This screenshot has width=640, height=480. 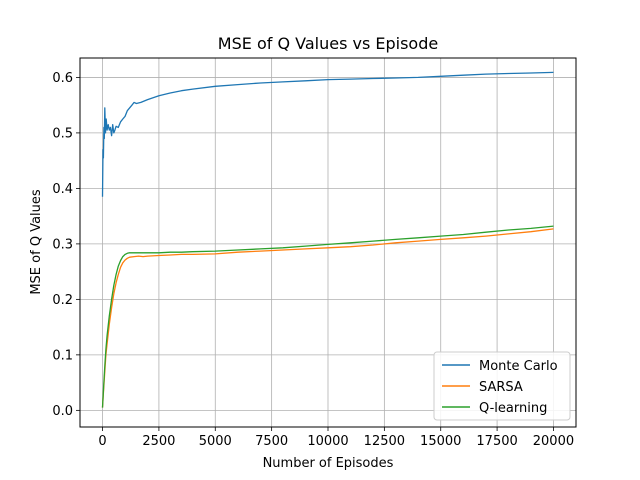 What do you see at coordinates (553, 441) in the screenshot?
I see `x-tick-label: 20000` at bounding box center [553, 441].